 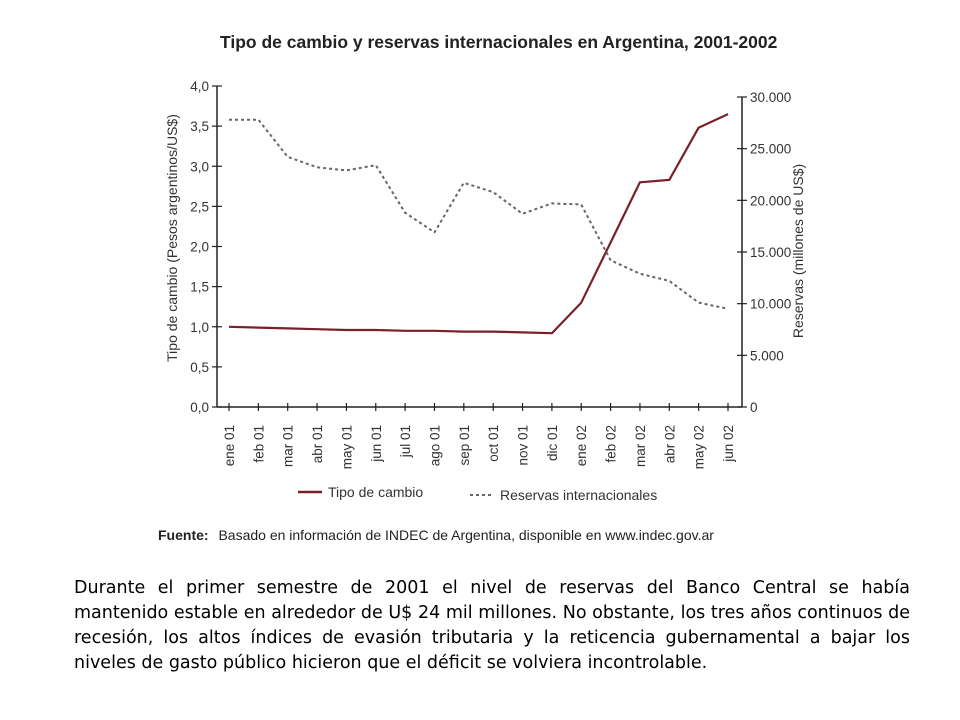 What do you see at coordinates (578, 495) in the screenshot?
I see `legend-label-reservas: Reservas internacionales` at bounding box center [578, 495].